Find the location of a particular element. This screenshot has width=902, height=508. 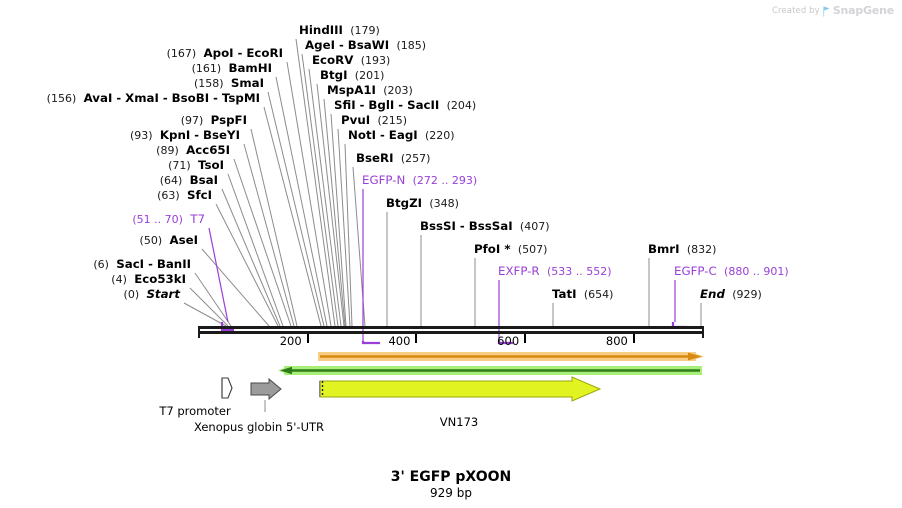

site-label-kpni-bseyi: (93) KpnI - BseYI is located at coordinates (184, 135).